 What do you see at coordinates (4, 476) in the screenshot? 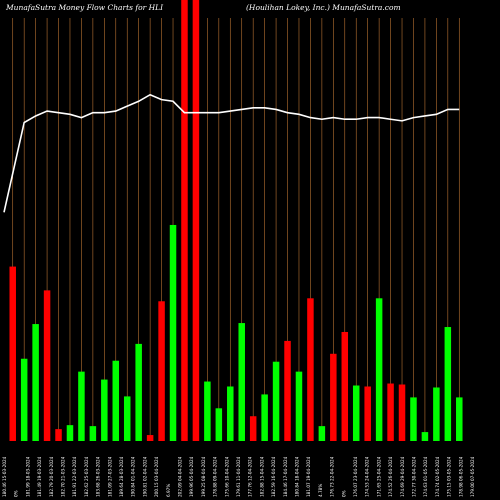
I see `x-tick-label: 180.46 15-03-2024` at bounding box center [4, 476].